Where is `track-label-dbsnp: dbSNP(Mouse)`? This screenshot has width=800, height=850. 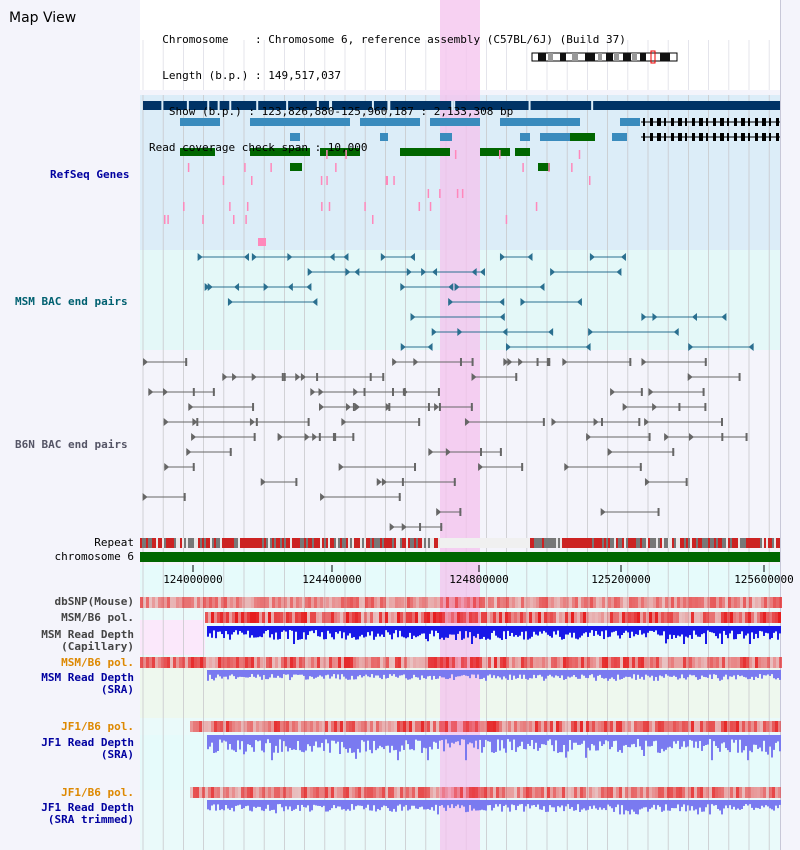
track-label-dbsnp: dbSNP(Mouse) is located at coordinates (94, 601).